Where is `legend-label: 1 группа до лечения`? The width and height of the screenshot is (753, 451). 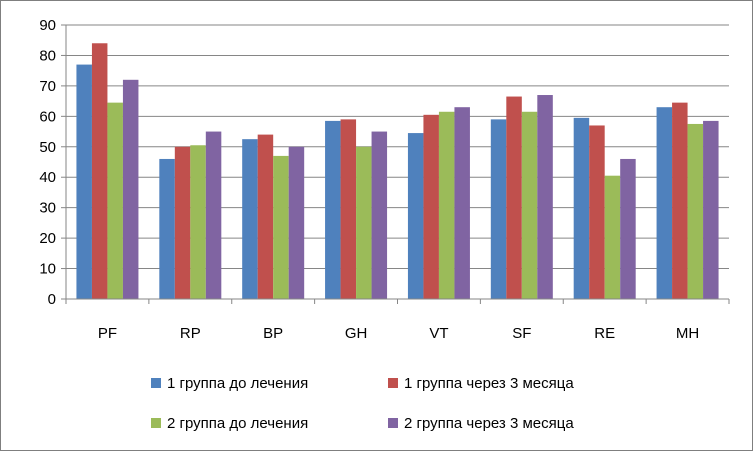 legend-label: 1 группа до лечения is located at coordinates (238, 383).